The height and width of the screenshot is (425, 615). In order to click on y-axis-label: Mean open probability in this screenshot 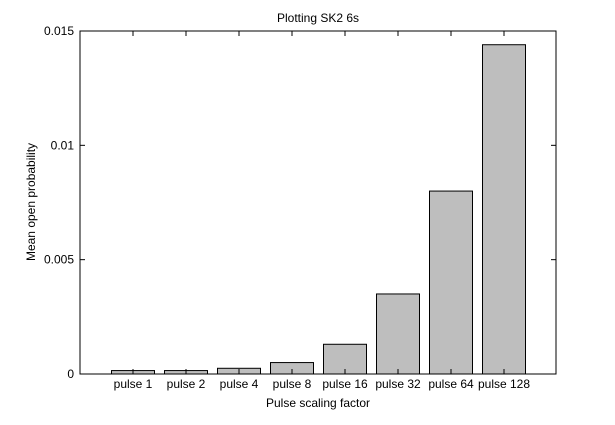, I will do `click(31, 202)`.